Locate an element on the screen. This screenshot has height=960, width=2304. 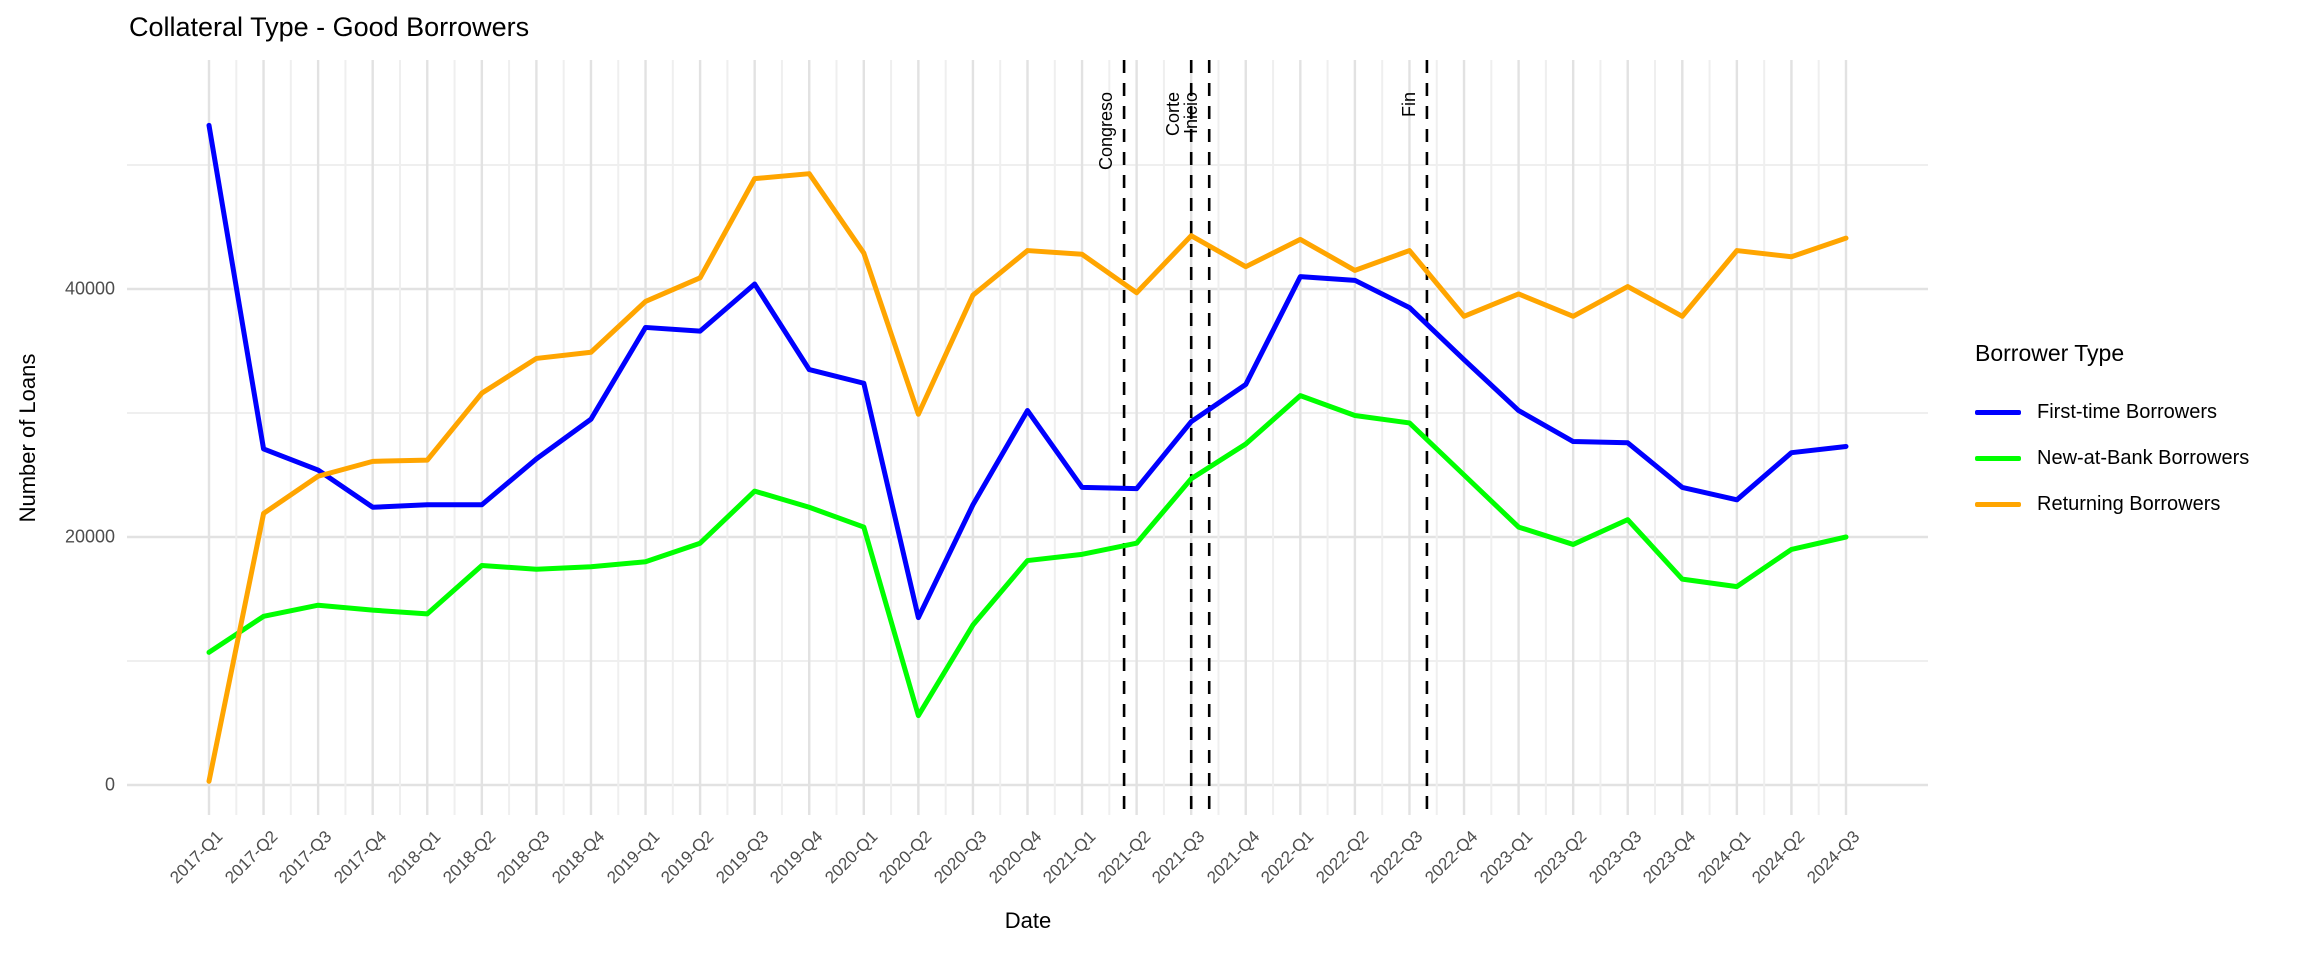
legend-label: First-time Borrowers is located at coordinates (2127, 411).